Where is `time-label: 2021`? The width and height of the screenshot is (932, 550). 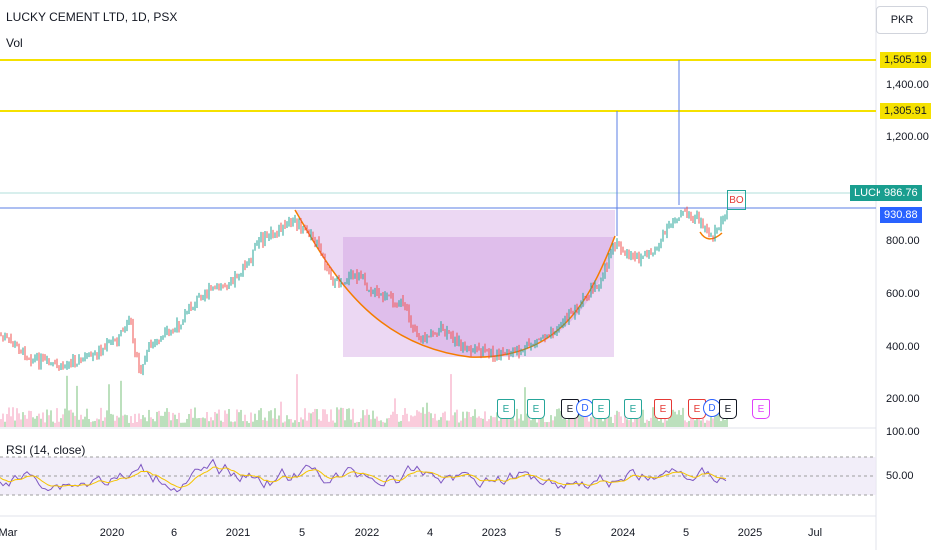 time-label: 2021 is located at coordinates (238, 533).